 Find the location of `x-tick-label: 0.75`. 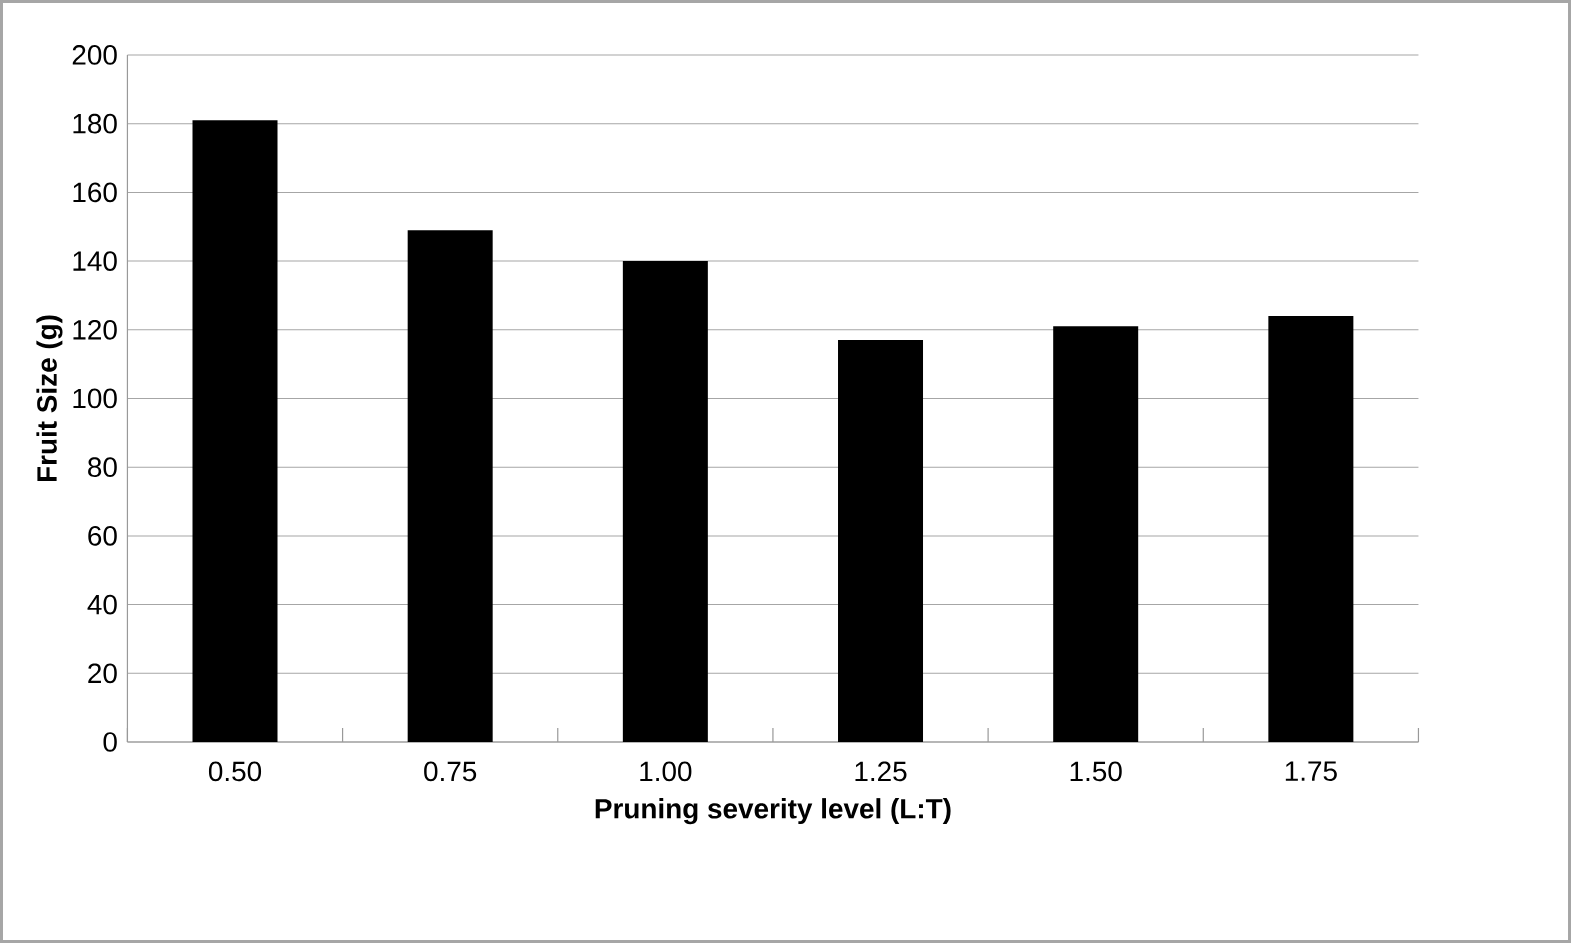

x-tick-label: 0.75 is located at coordinates (450, 771).